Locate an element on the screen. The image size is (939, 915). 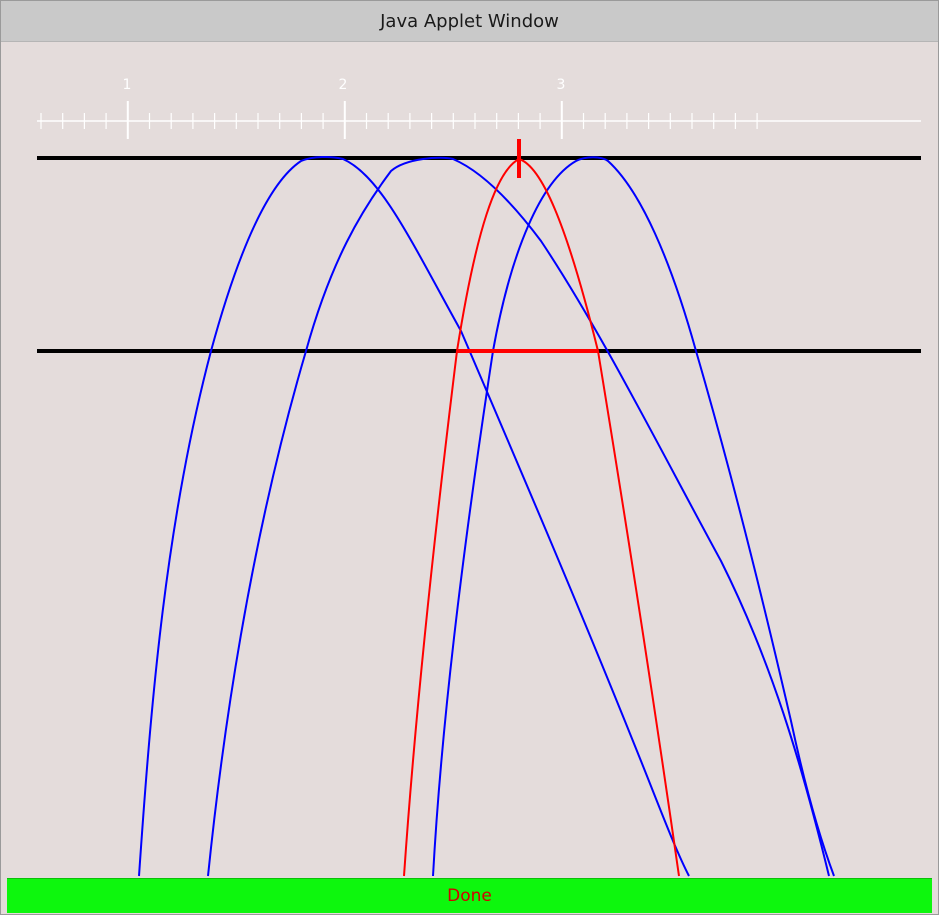
ruler-ticks is located at coordinates (399, 120).